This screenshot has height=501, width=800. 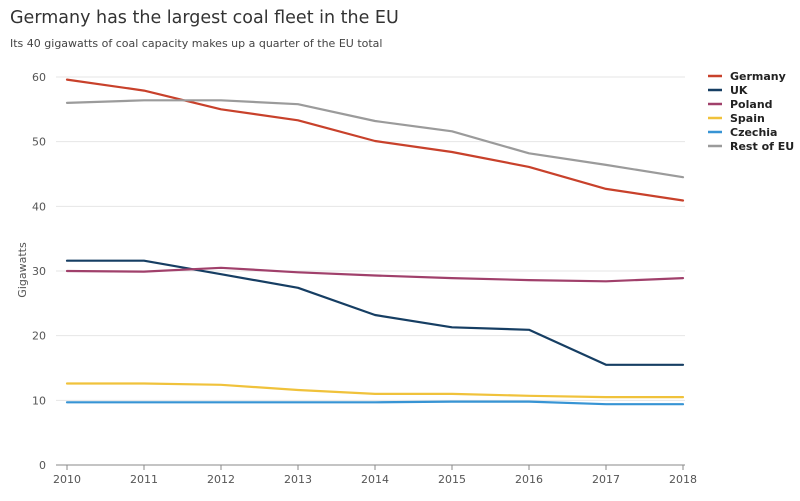 What do you see at coordinates (762, 146) in the screenshot?
I see `legend-label: Rest of EU` at bounding box center [762, 146].